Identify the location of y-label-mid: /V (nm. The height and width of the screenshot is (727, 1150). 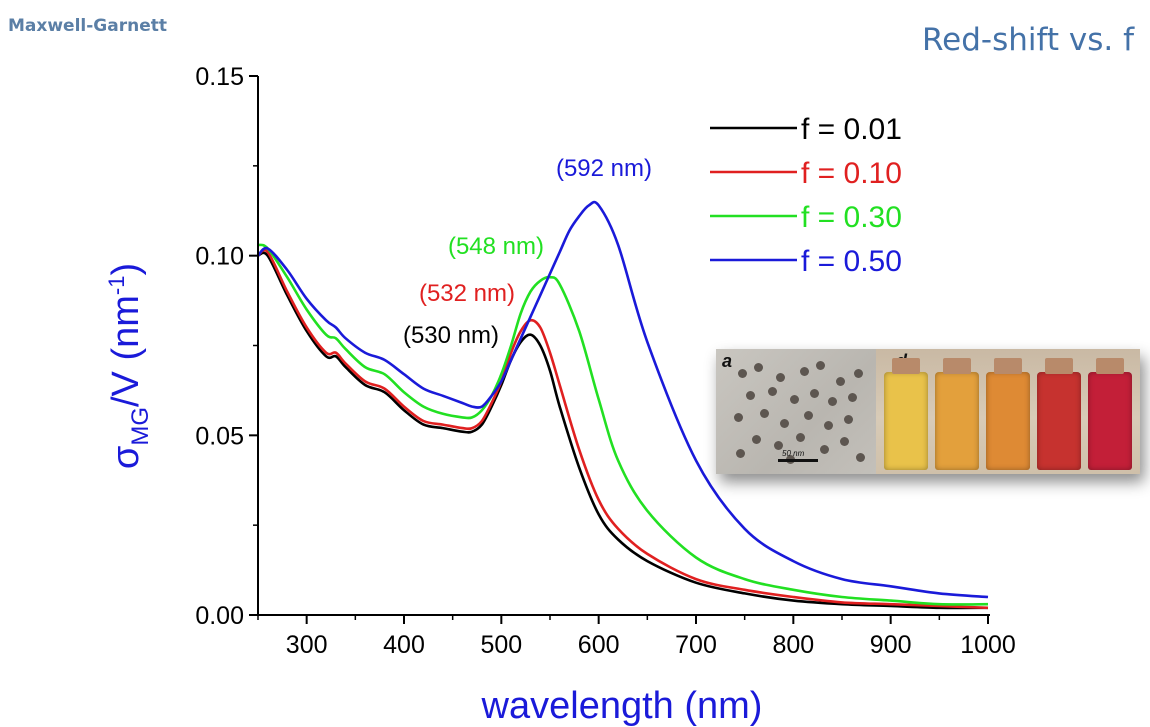
(126, 351).